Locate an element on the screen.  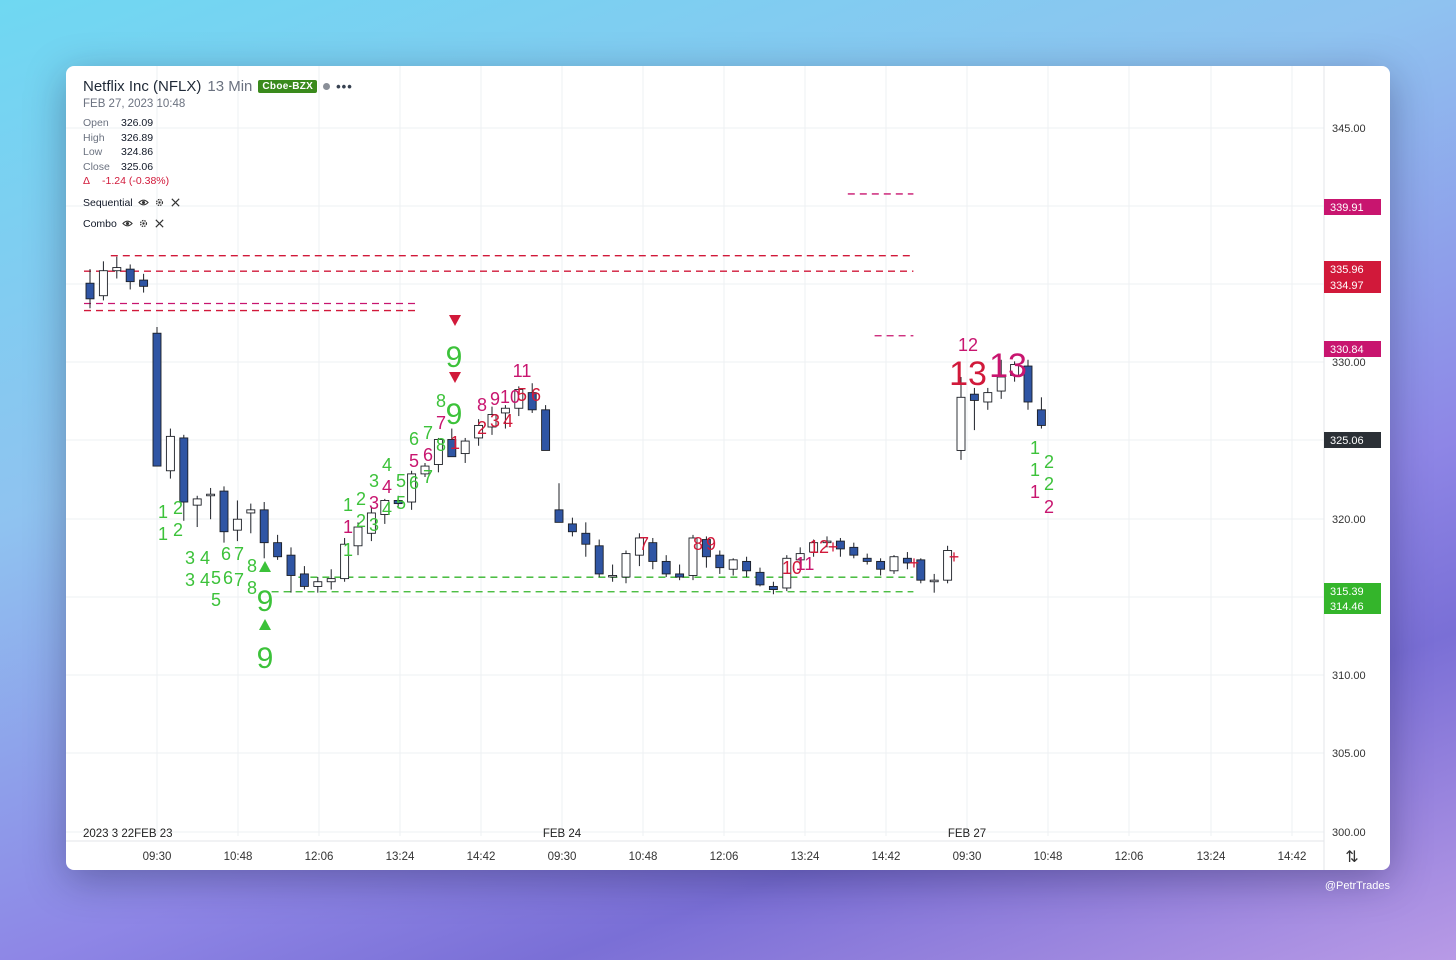
indicator-combo: Combo is located at coordinates (218, 224).